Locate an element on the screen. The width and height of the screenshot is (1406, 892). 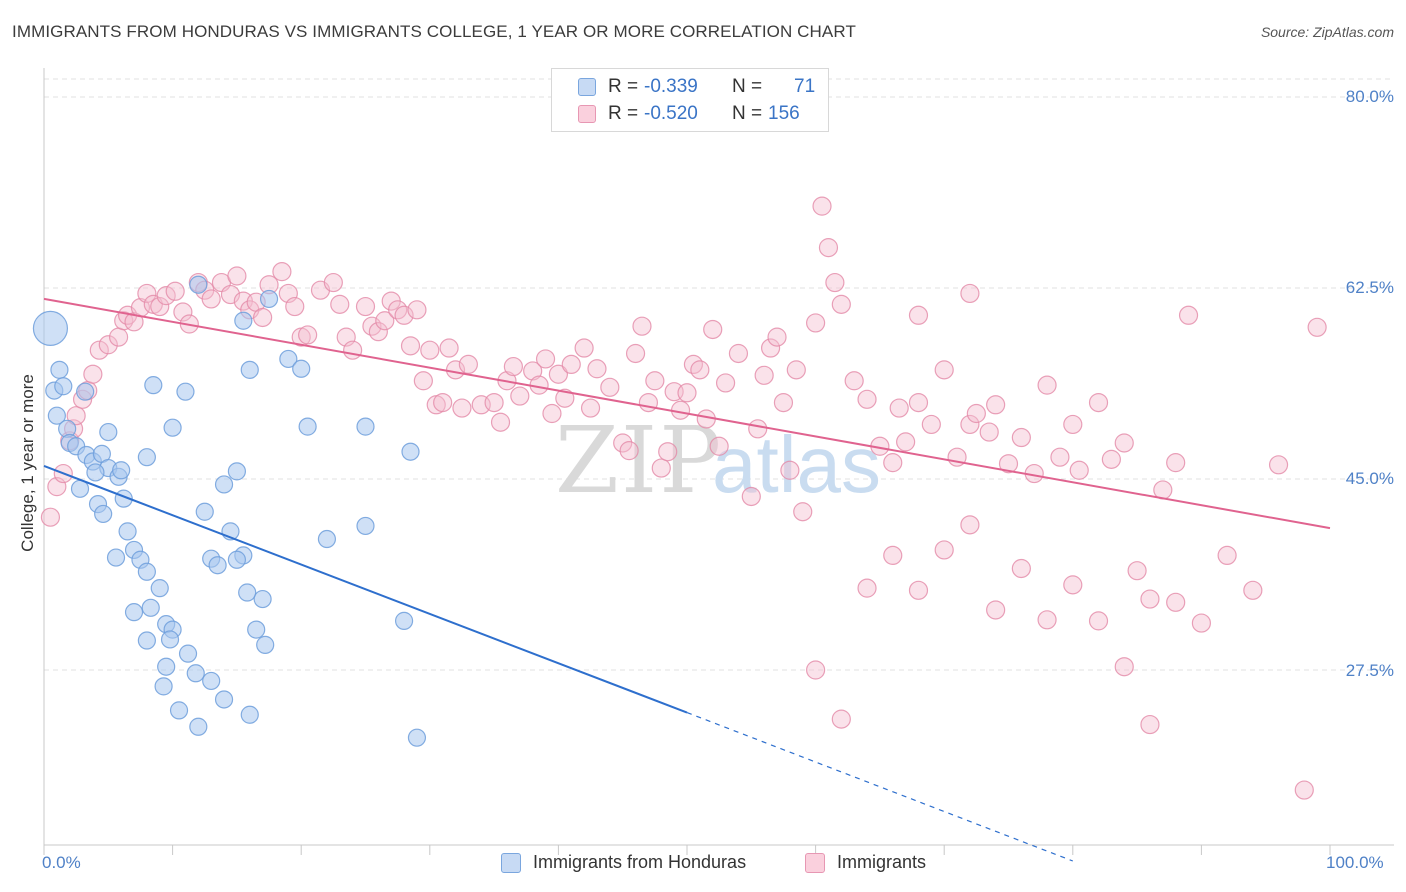
x-tick-label: 0.0% is located at coordinates (61, 862).